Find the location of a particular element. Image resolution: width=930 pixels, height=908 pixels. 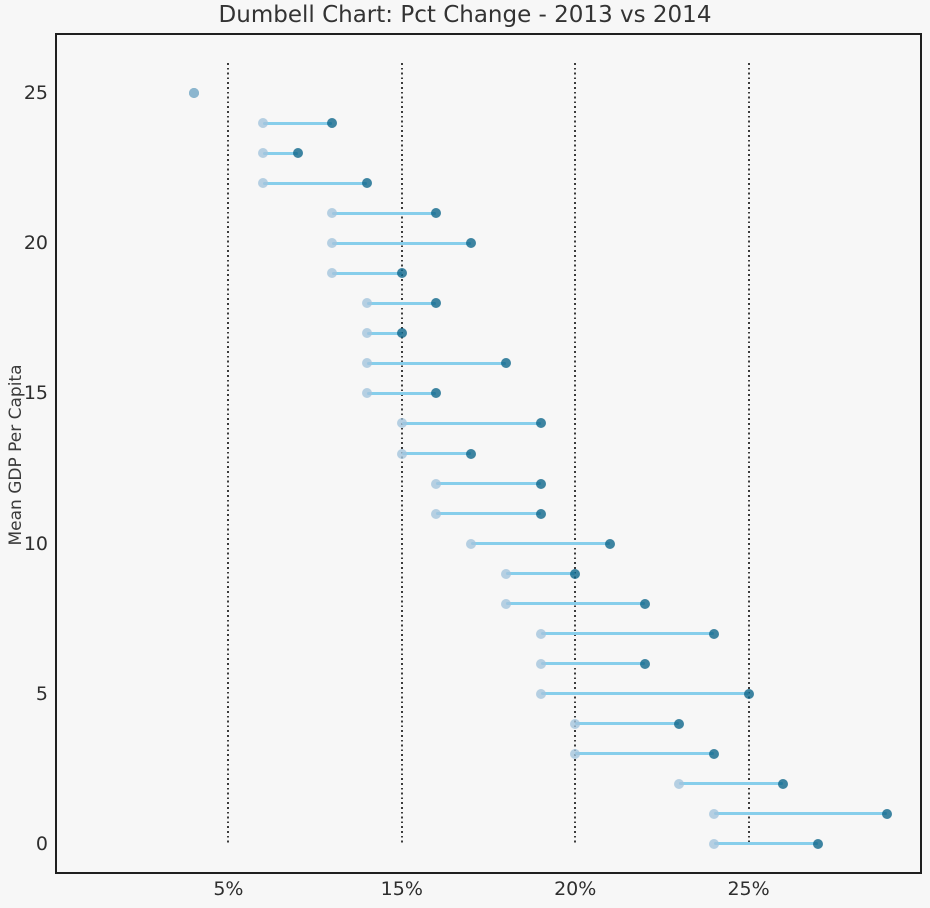

y-tick-label: 25 is located at coordinates (35, 93).